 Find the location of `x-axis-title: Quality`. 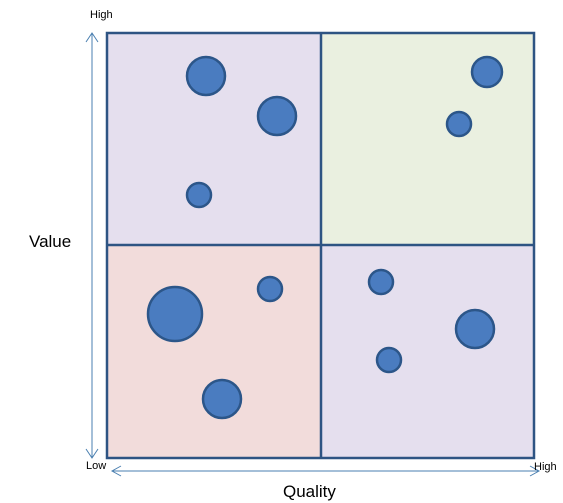

x-axis-title: Quality is located at coordinates (309, 491).